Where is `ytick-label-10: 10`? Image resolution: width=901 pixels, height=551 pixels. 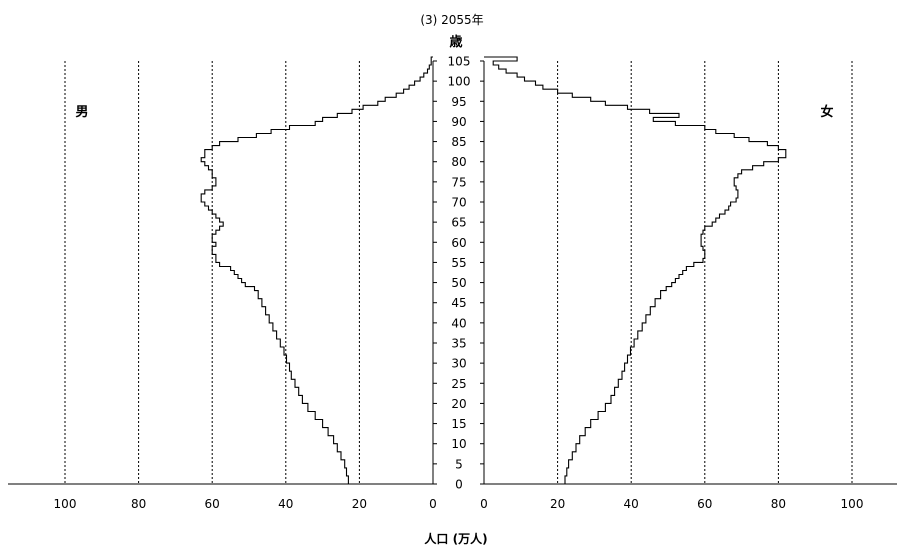 ytick-label-10: 10 is located at coordinates (458, 444).